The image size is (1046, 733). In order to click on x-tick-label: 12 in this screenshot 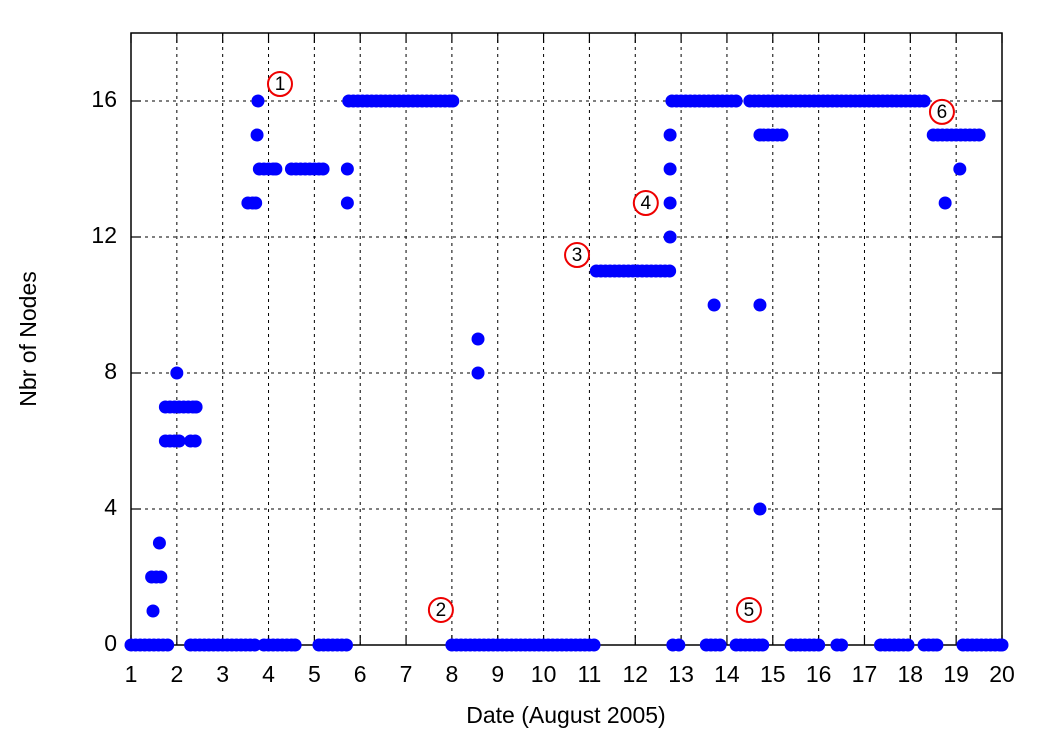, I will do `click(635, 674)`.